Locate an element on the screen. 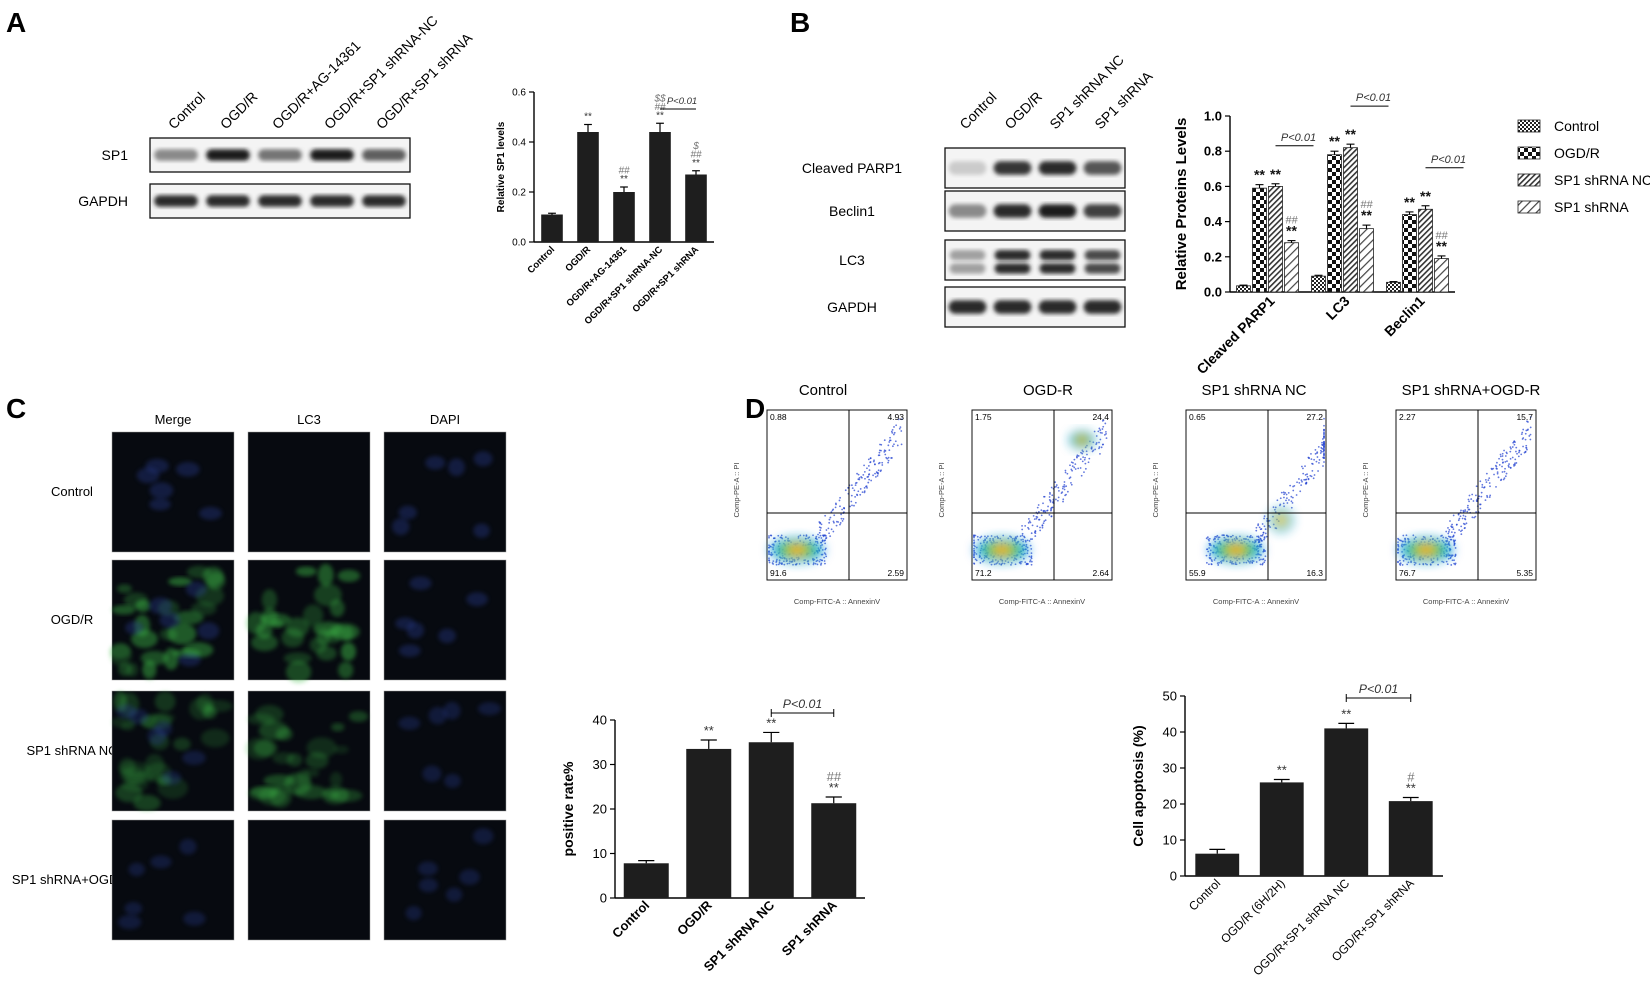 The image size is (1650, 999). quadrant-value: 91.6 is located at coordinates (778, 573).